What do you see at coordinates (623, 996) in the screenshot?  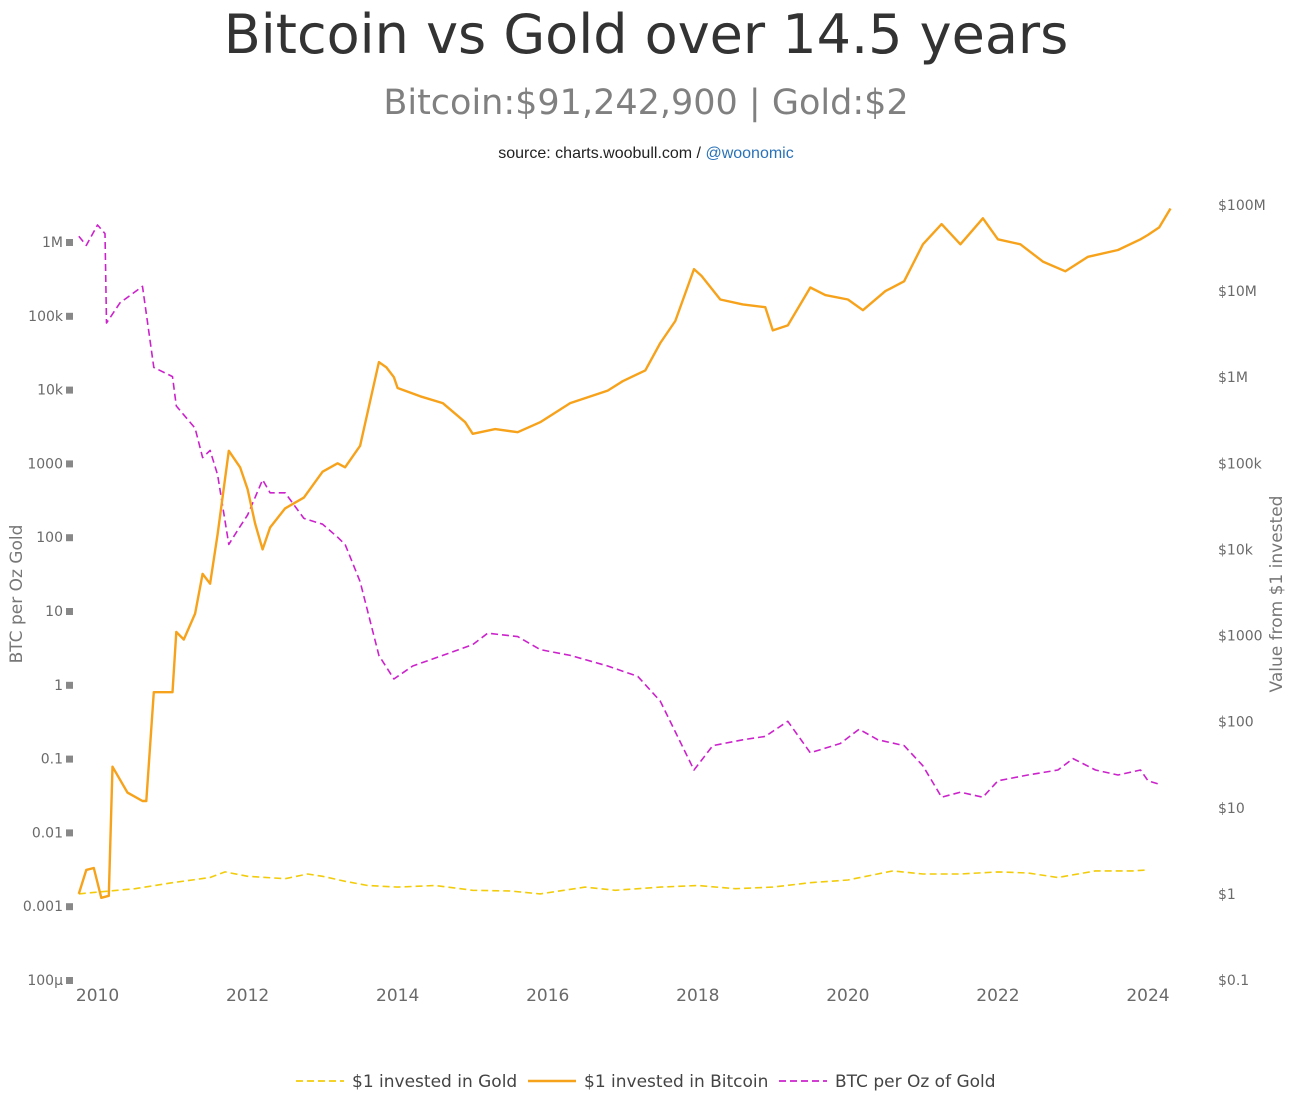 I see `x-axis-ticks: 2010 2012 2014 2016 2018 2020 2022 2024` at bounding box center [623, 996].